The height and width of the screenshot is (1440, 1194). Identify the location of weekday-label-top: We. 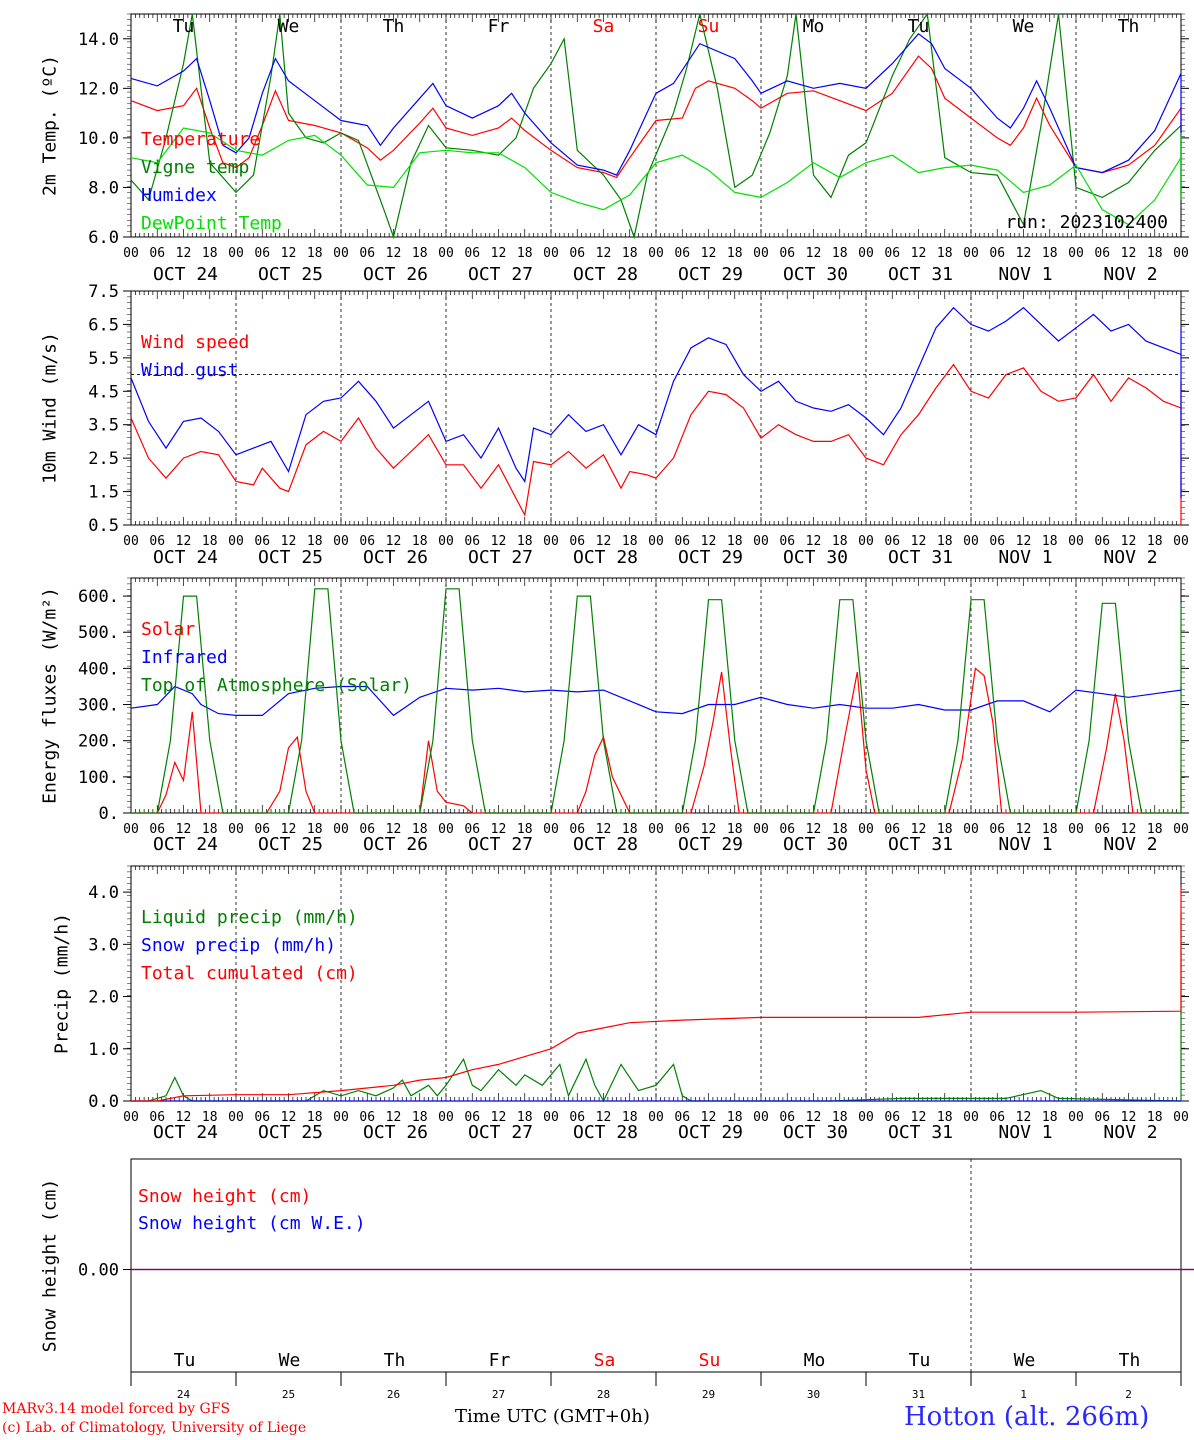
(1024, 26).